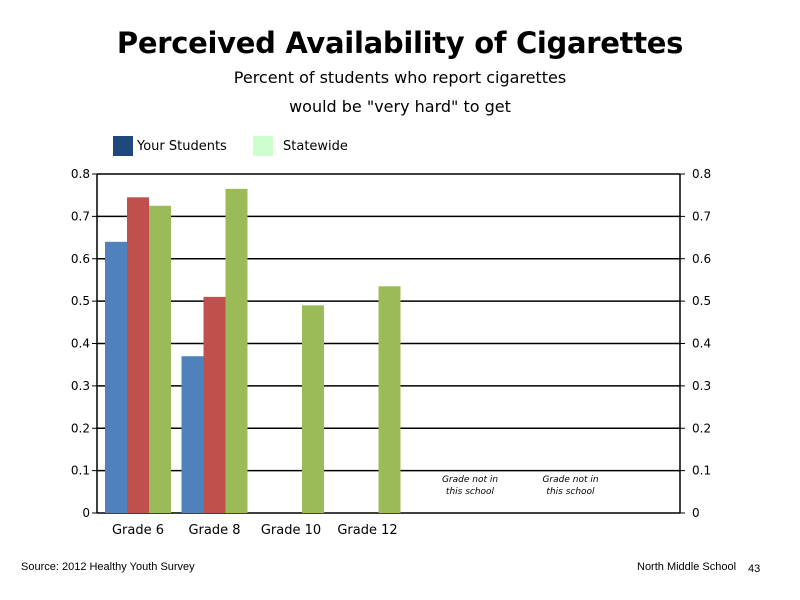 Image resolution: width=800 pixels, height=600 pixels. Describe the element at coordinates (687, 567) in the screenshot. I see `school-name: North Middle School` at that location.